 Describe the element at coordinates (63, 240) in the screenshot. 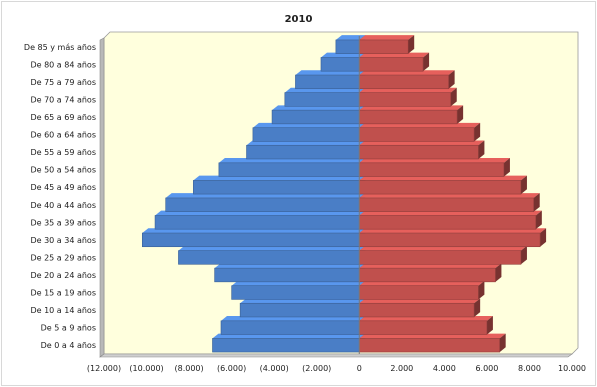

I see `category-label: De 30 a 34 años` at that location.